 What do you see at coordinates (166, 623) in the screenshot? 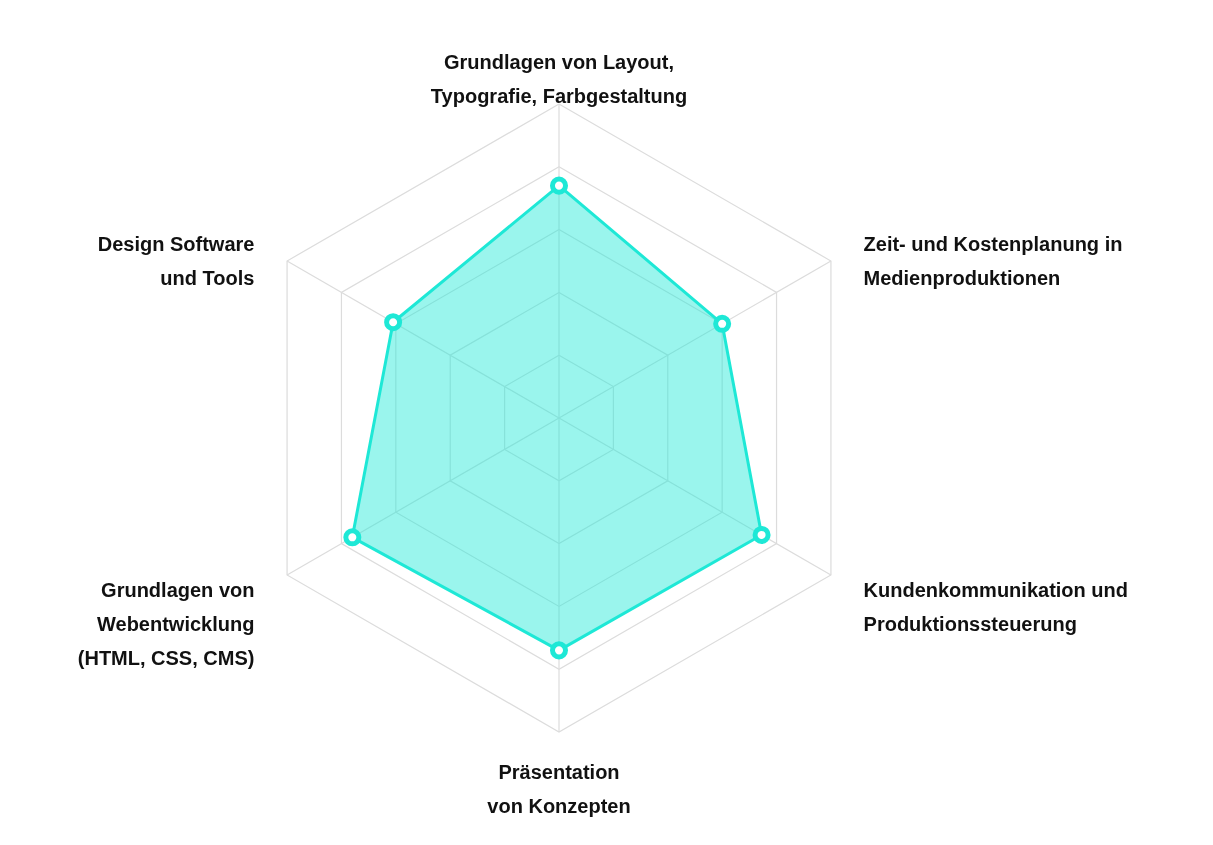
I see `spoke-label: Grundlagen von Webentwicklung (HTML, CSS, CMS)` at bounding box center [166, 623].